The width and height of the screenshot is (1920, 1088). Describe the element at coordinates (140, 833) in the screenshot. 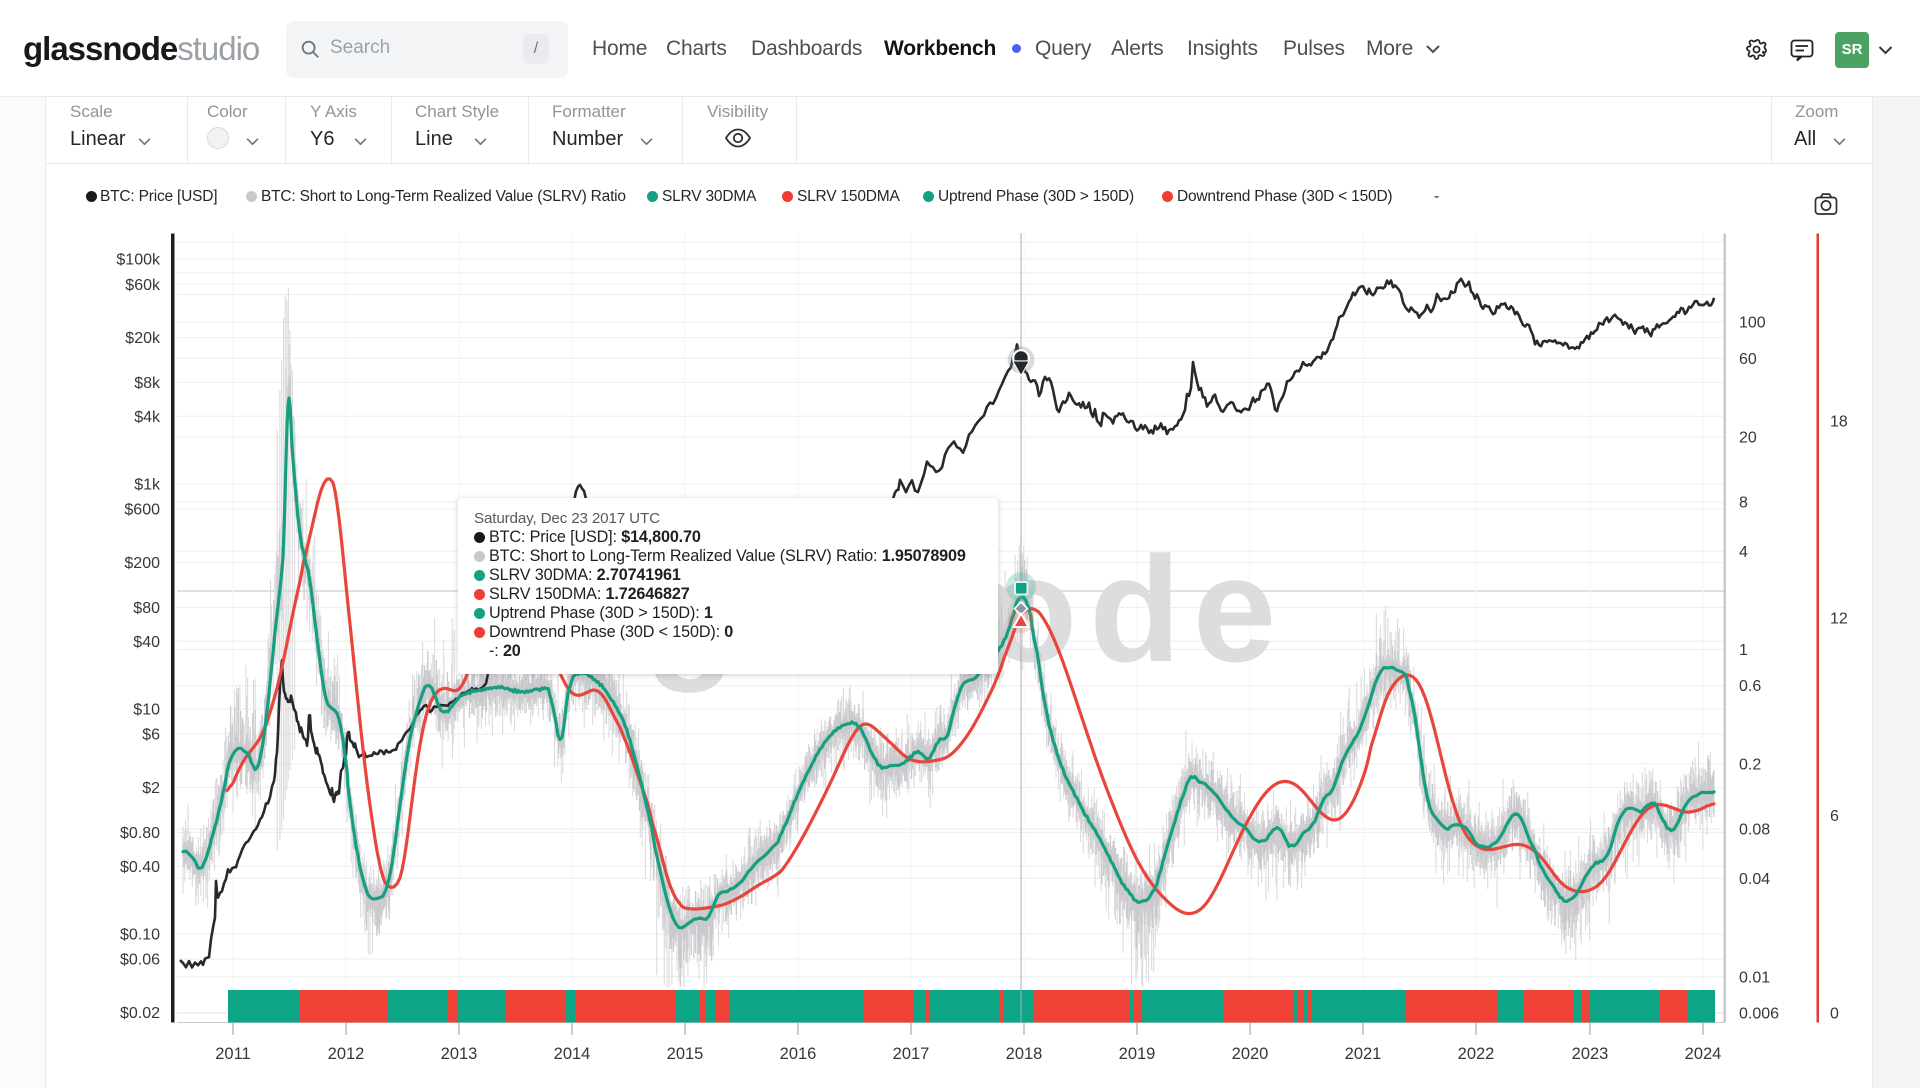

I see `svg-text: $0.80` at that location.